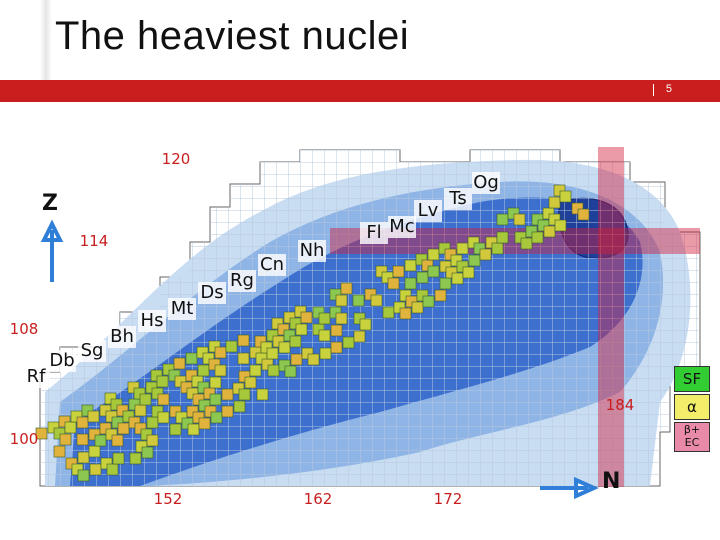 This screenshot has height=540, width=720. Describe the element at coordinates (24, 439) in the screenshot. I see `z-label-100: 100` at that location.